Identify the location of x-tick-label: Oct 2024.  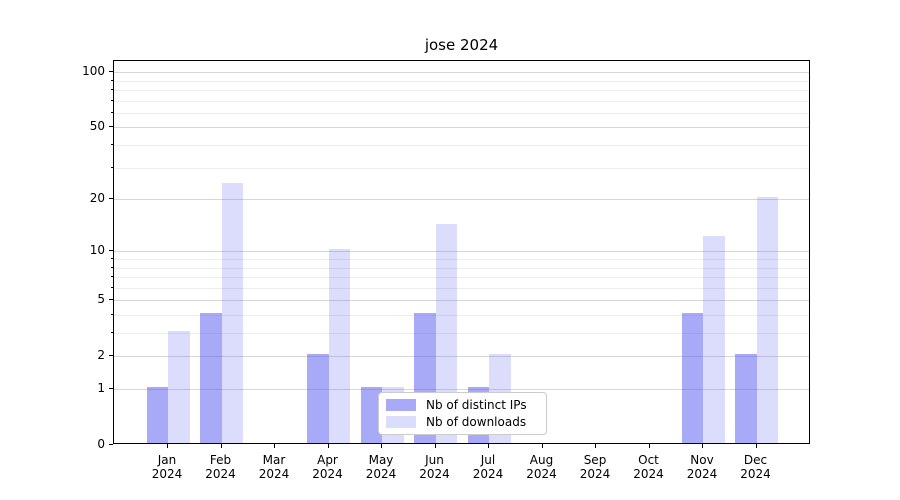
(648, 467).